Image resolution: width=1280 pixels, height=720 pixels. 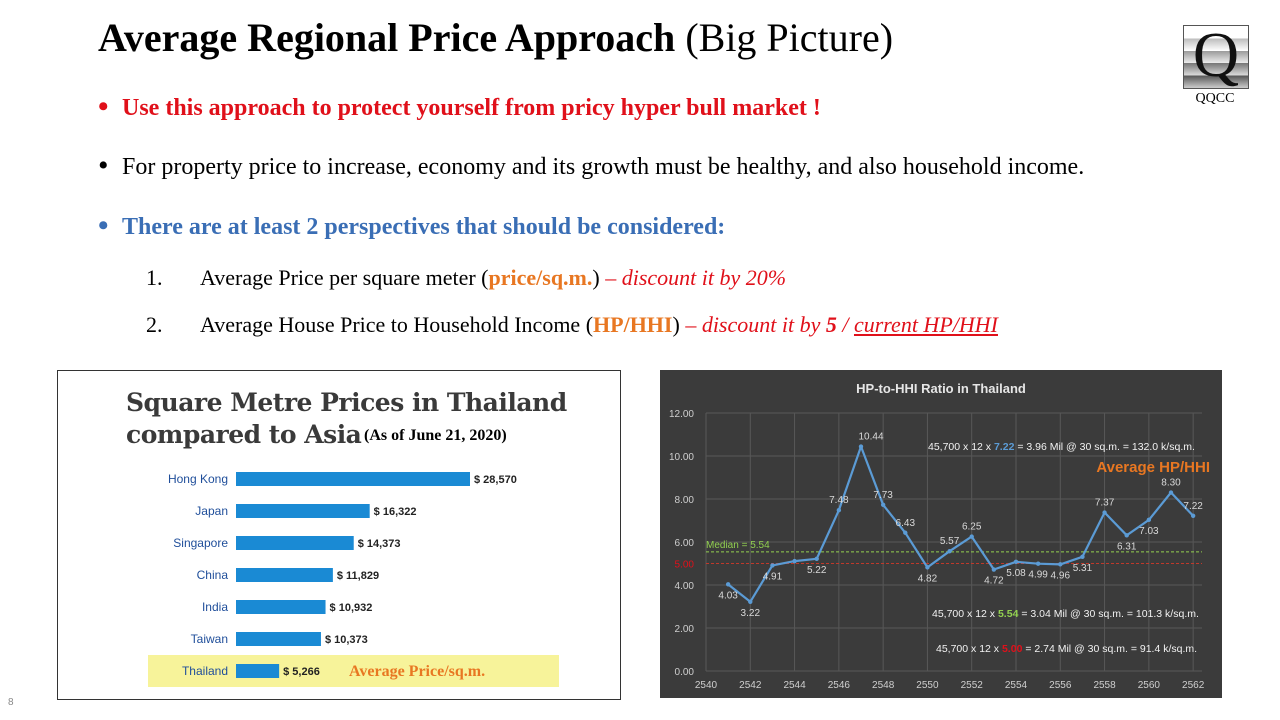 I want to click on data-label: 5.31, so click(x=1083, y=568).